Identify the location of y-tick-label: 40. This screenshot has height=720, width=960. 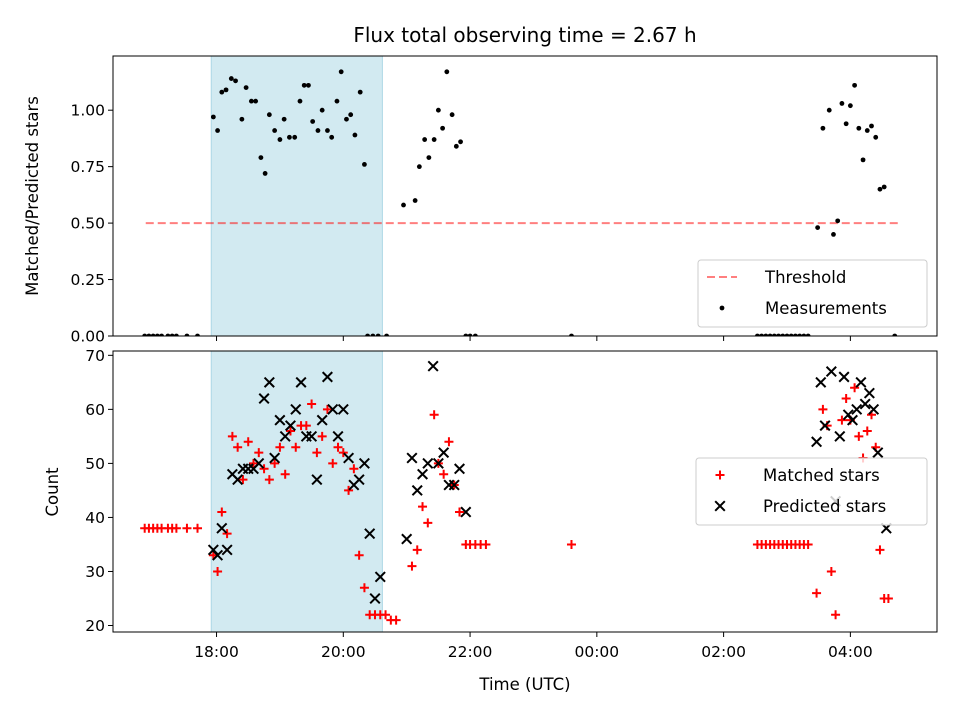
(95, 518).